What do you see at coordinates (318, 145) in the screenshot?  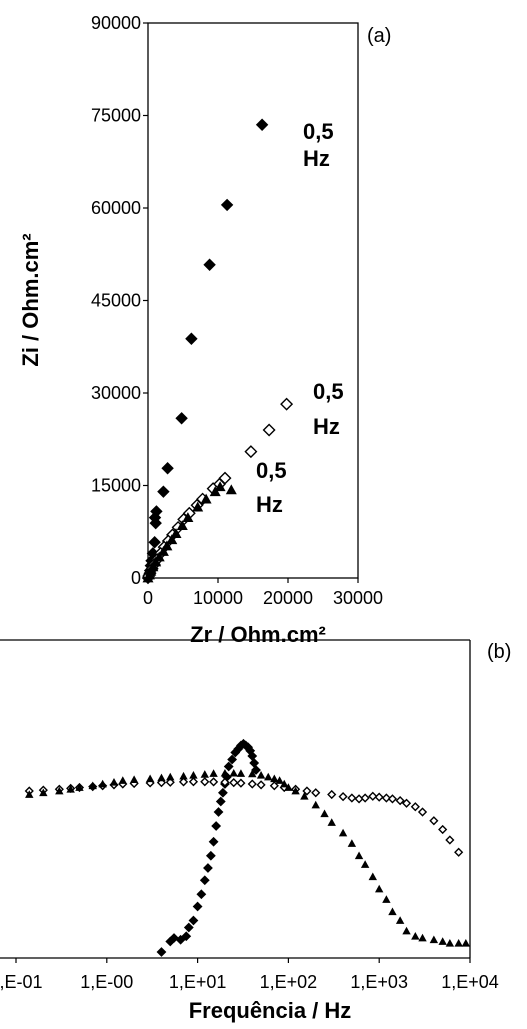 I see `annotation-filled-diamond-frequency: 0,5 Hz` at bounding box center [318, 145].